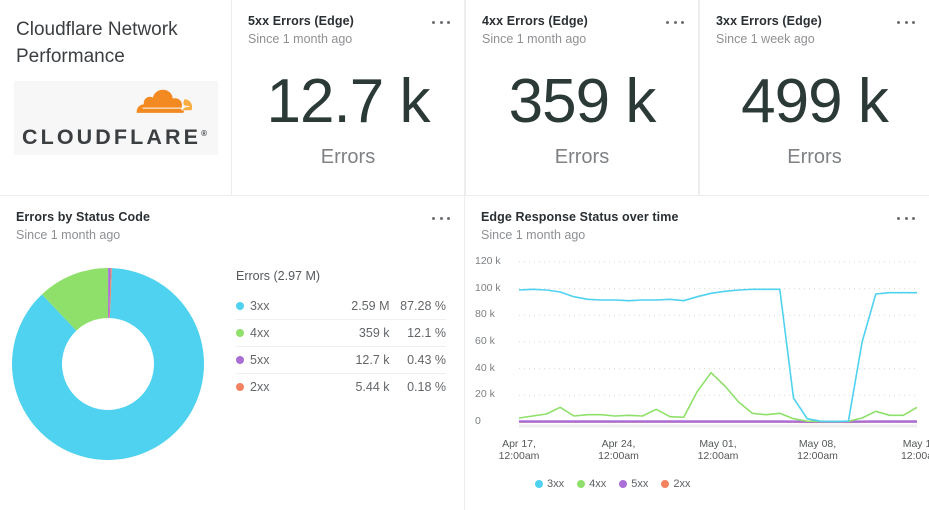 The width and height of the screenshot is (929, 510). I want to click on legend-value: 2.59 M, so click(361, 306).